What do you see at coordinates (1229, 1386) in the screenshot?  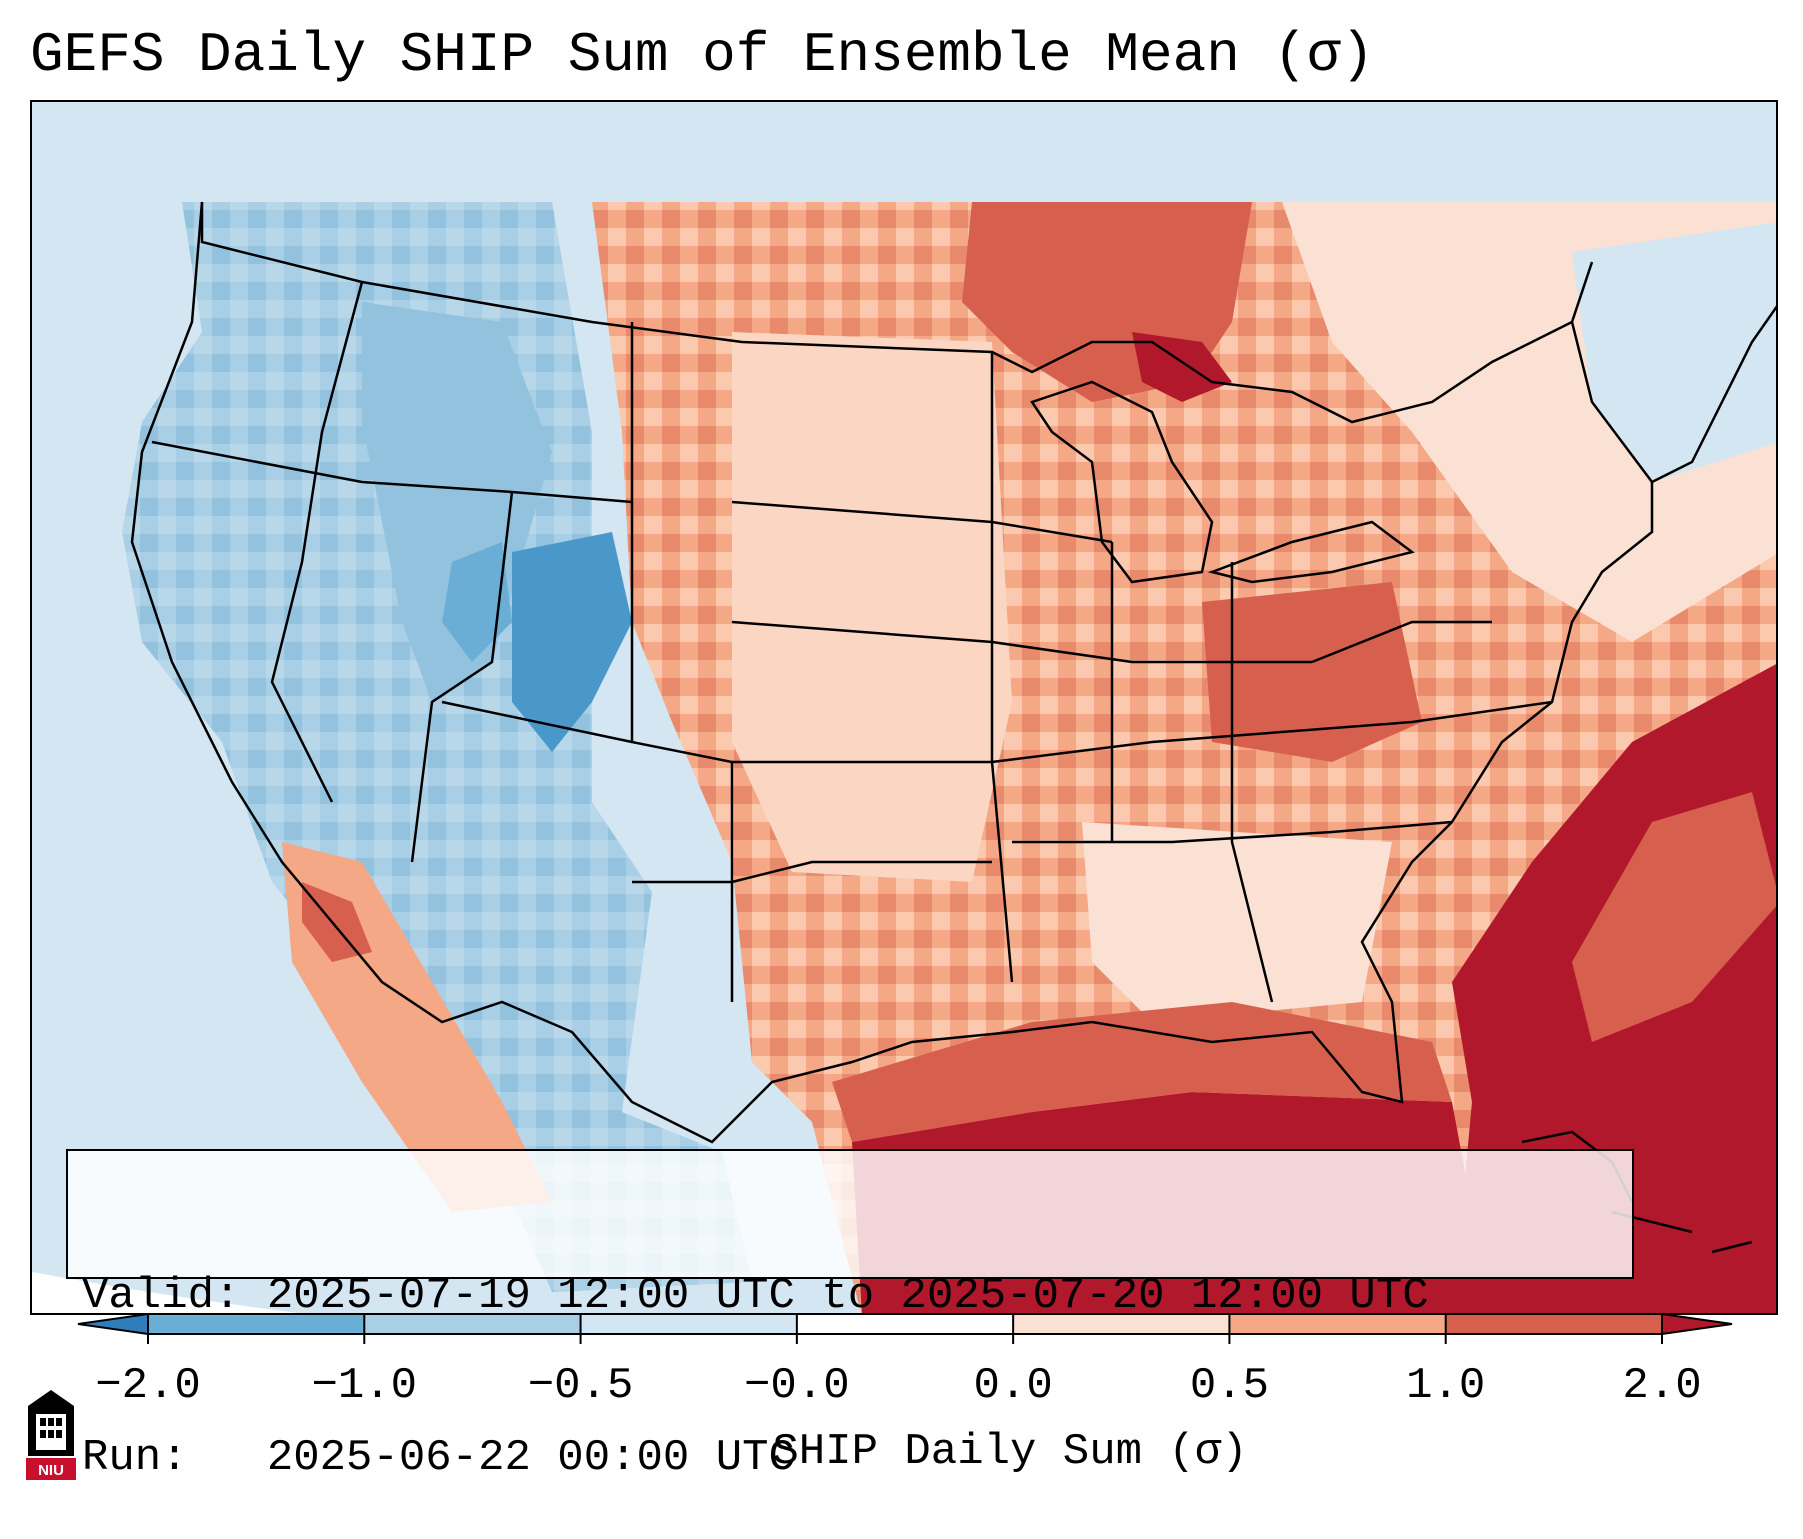 I see `colorbar-tick-label: 0.5` at bounding box center [1229, 1386].